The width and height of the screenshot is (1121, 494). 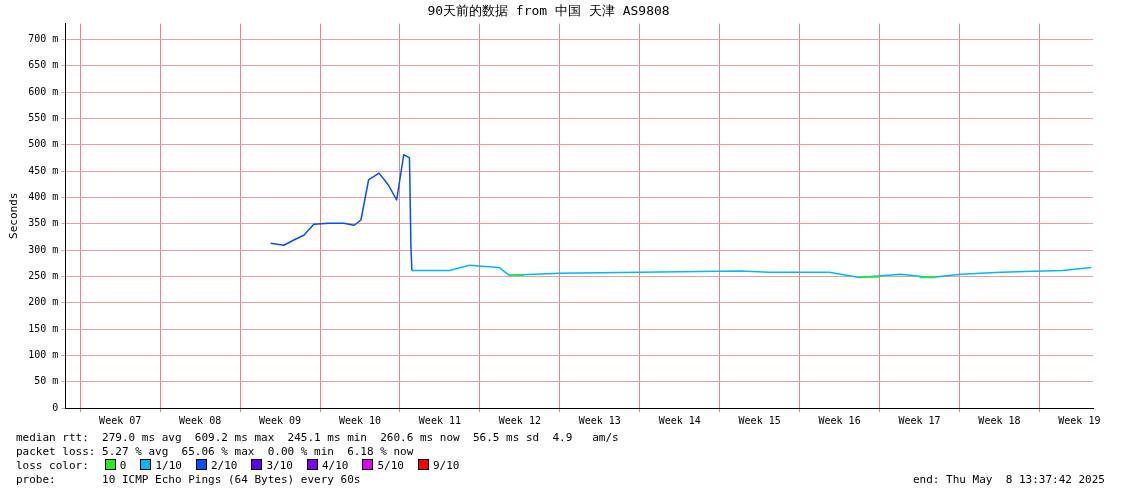 I want to click on y-tick-label: 350 m, so click(x=43, y=223).